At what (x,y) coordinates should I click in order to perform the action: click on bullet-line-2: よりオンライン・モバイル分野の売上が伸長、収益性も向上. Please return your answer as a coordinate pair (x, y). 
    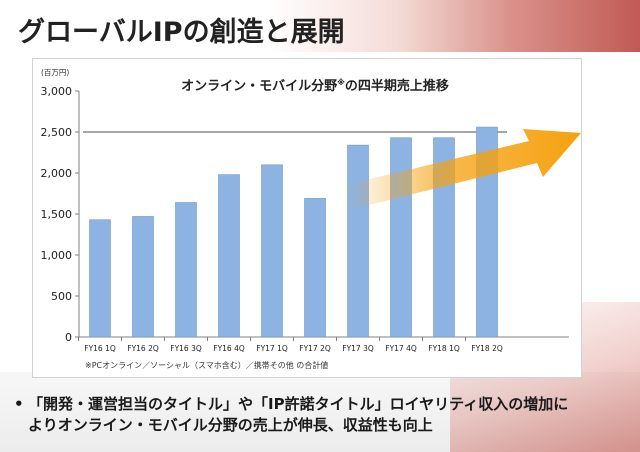
    Looking at the image, I should click on (230, 425).